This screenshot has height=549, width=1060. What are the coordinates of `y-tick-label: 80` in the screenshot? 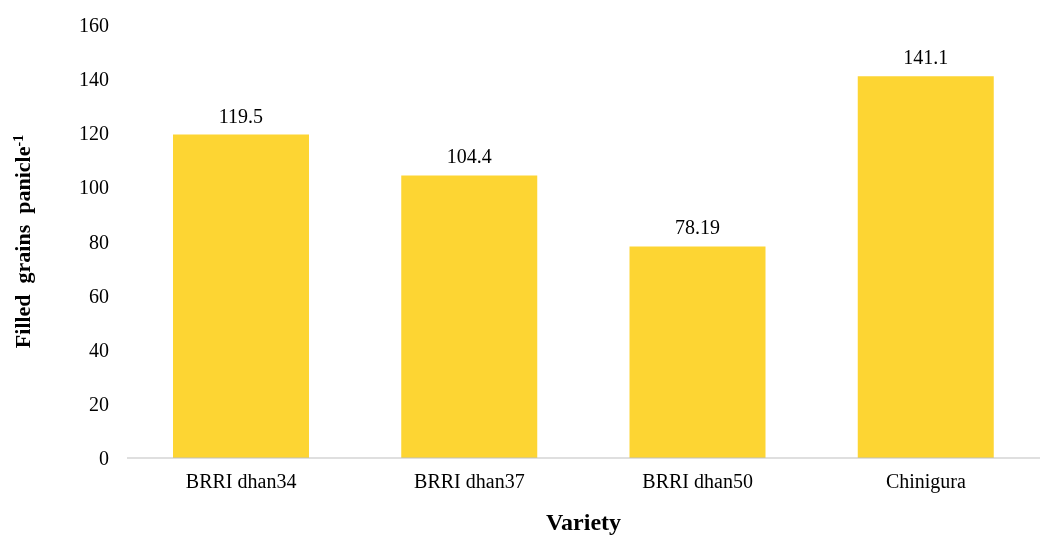 It's located at (99, 241).